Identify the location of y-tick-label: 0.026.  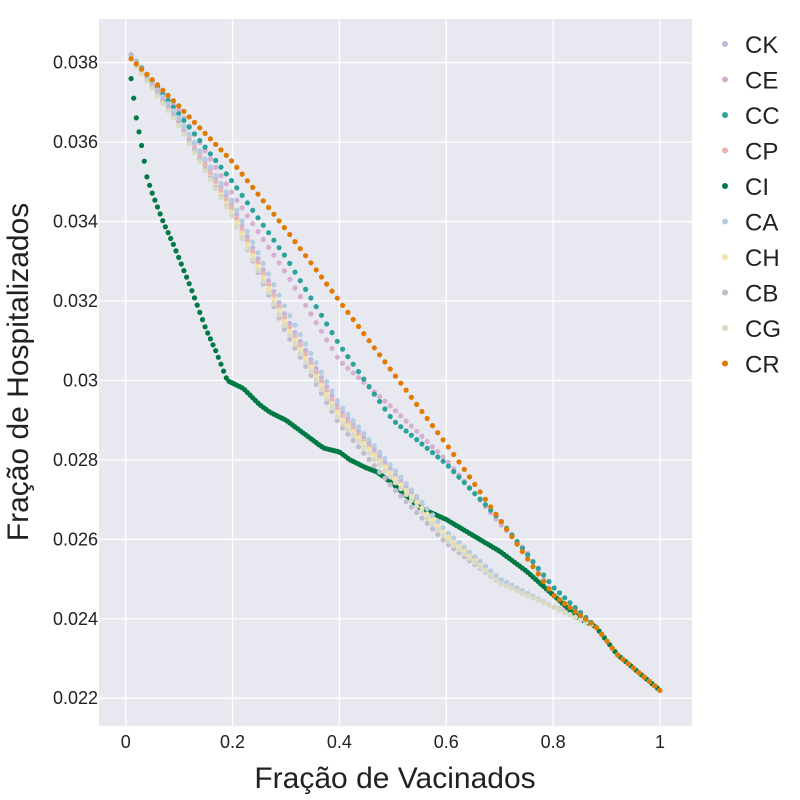
(75, 539).